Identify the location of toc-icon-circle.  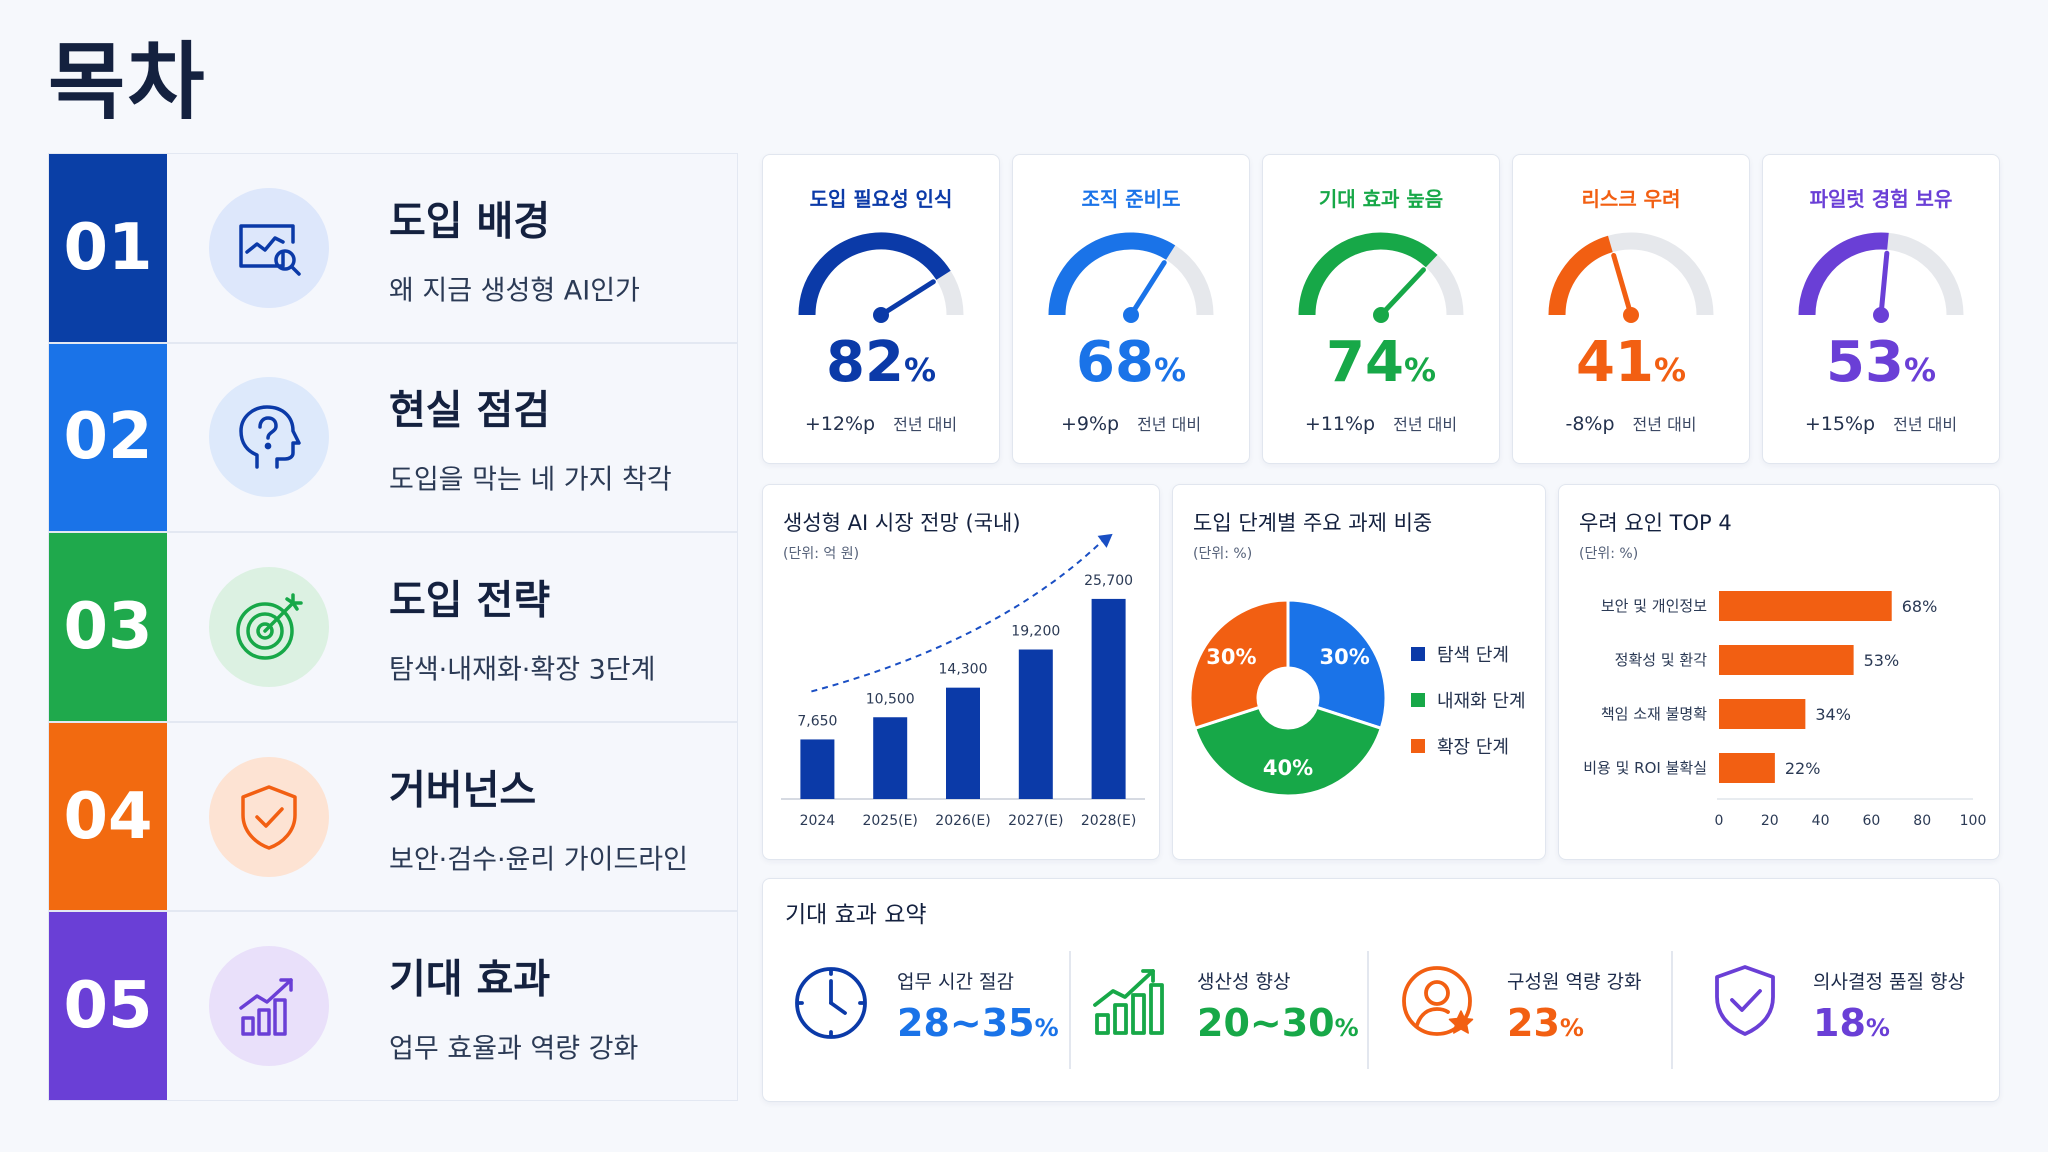
(269, 626).